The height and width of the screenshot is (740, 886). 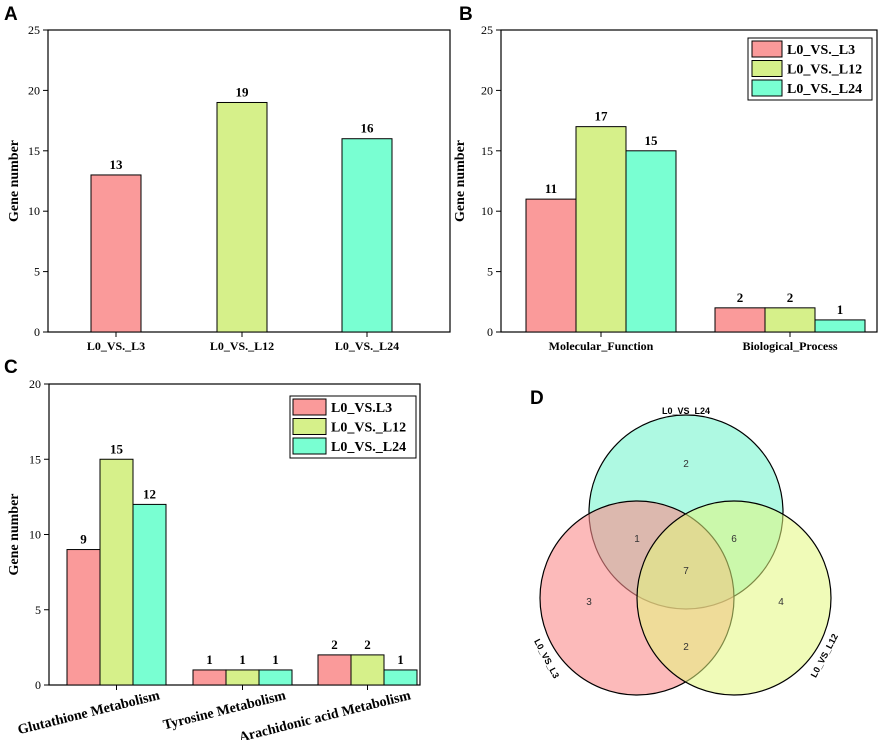 I want to click on chart-c-value-label-glutathione-metabolism-l0-vs-l24: 12, so click(x=149, y=493).